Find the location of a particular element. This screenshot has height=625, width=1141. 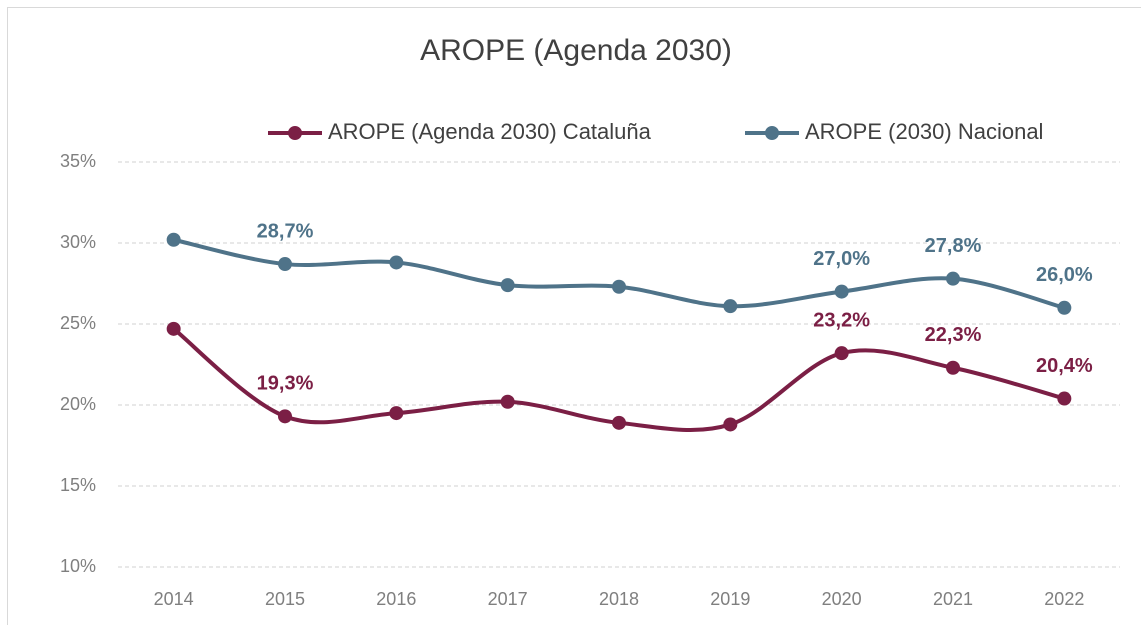

x-tick-label: 2018 is located at coordinates (619, 599).